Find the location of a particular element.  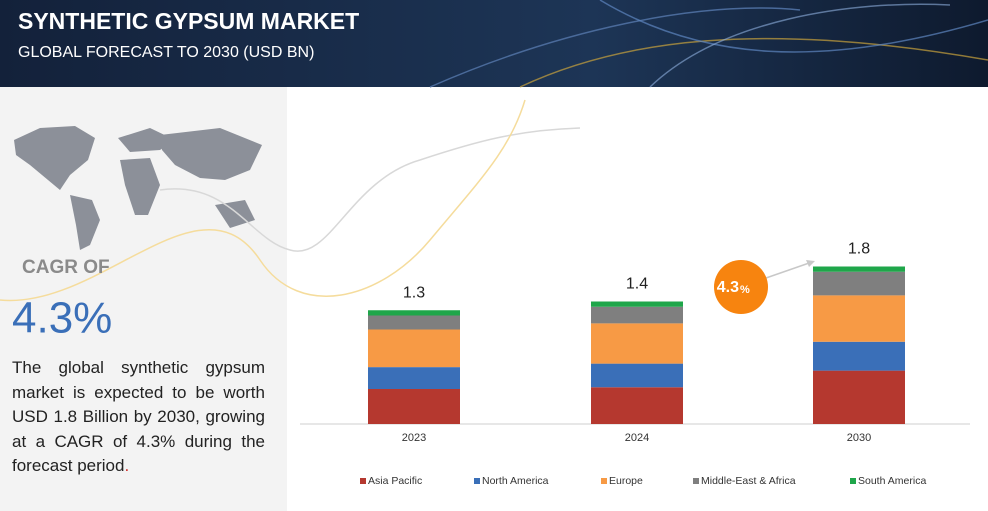

world-map is located at coordinates (138, 188).